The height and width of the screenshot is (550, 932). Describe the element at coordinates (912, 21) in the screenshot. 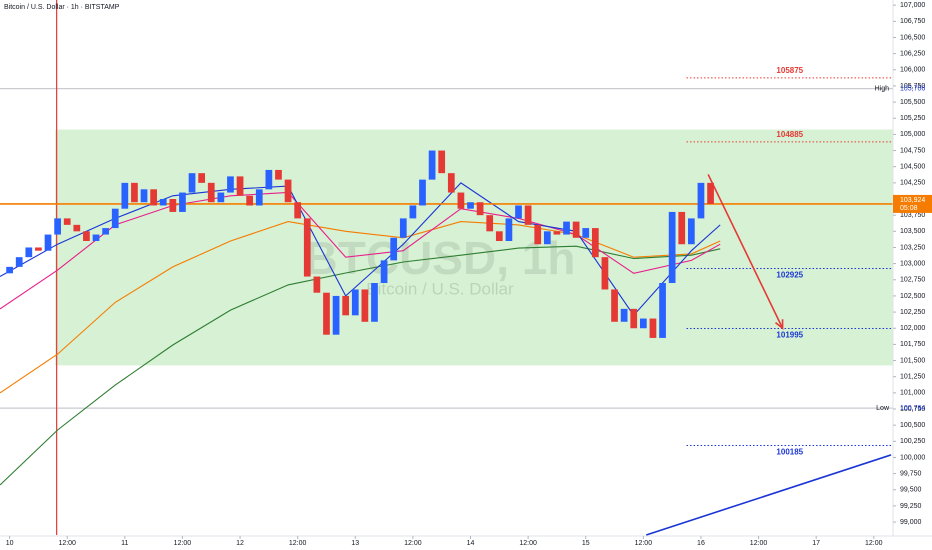

I see `y-tick-label: 106,750` at that location.